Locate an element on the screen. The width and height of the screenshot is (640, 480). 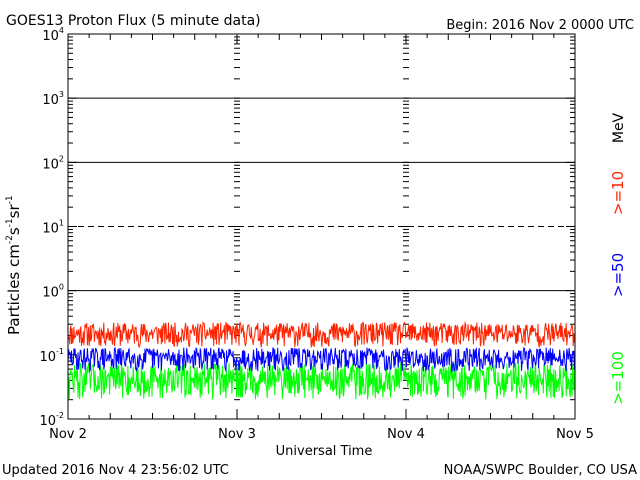
legend-label: >=50 is located at coordinates (618, 275).